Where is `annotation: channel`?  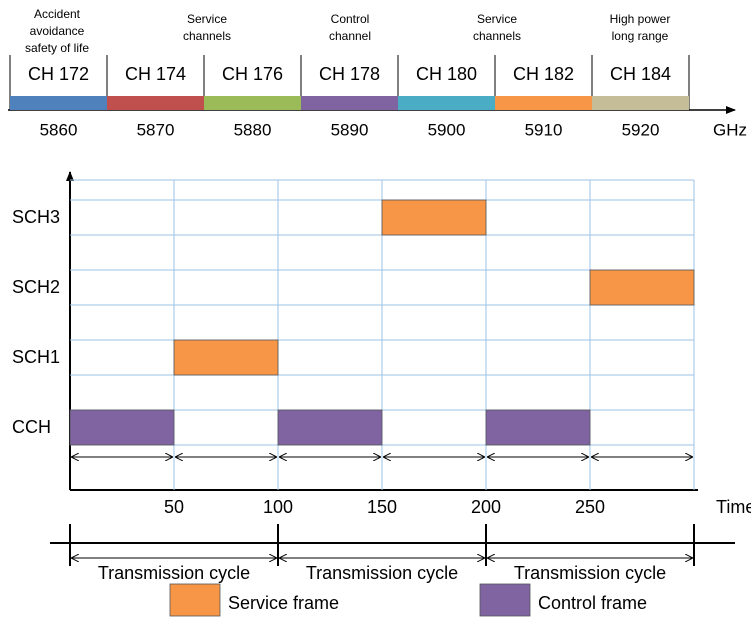 annotation: channel is located at coordinates (350, 36).